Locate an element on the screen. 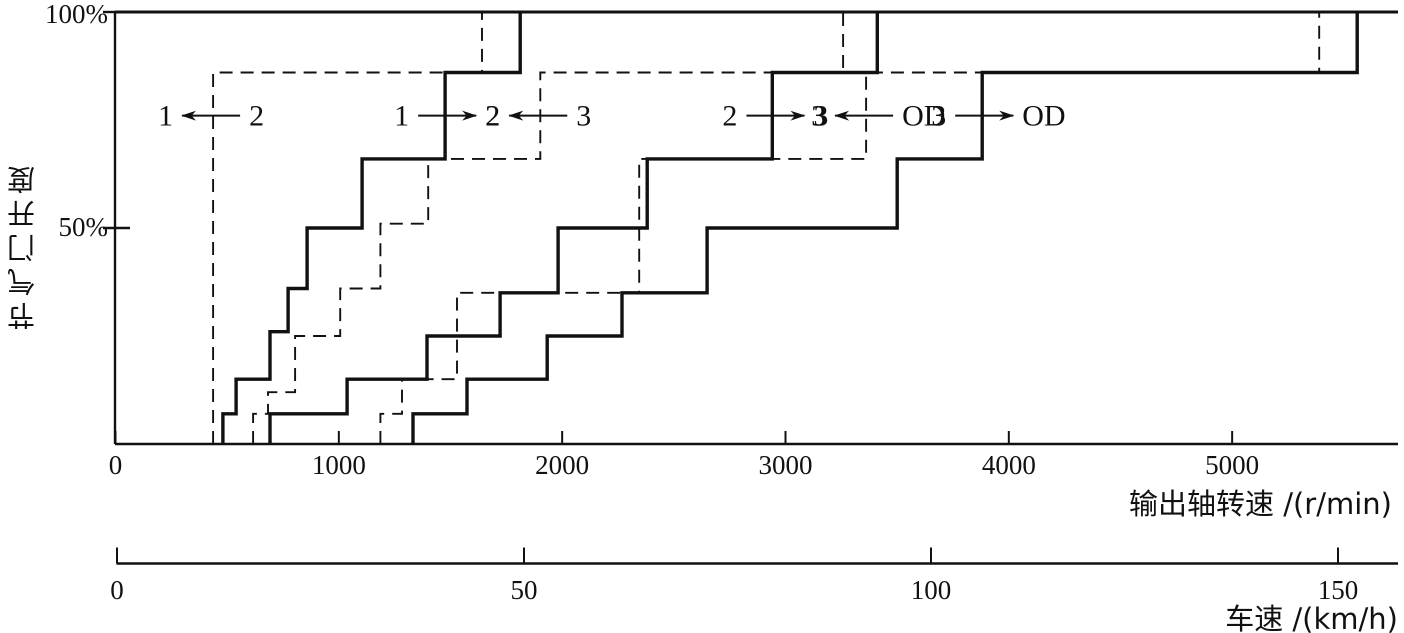 The image size is (1404, 633). speed-tick-label: 100 is located at coordinates (931, 590).